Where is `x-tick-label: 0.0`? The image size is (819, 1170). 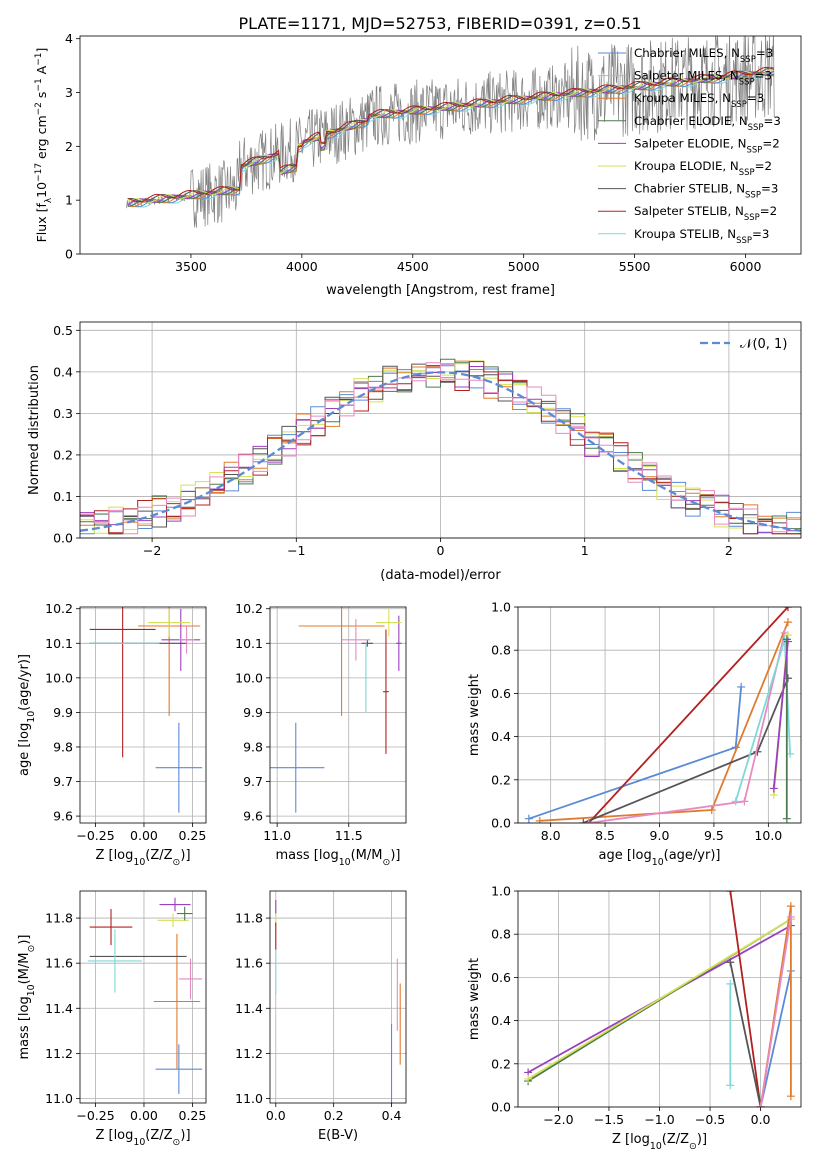
x-tick-label: 0.0 is located at coordinates (761, 1119).